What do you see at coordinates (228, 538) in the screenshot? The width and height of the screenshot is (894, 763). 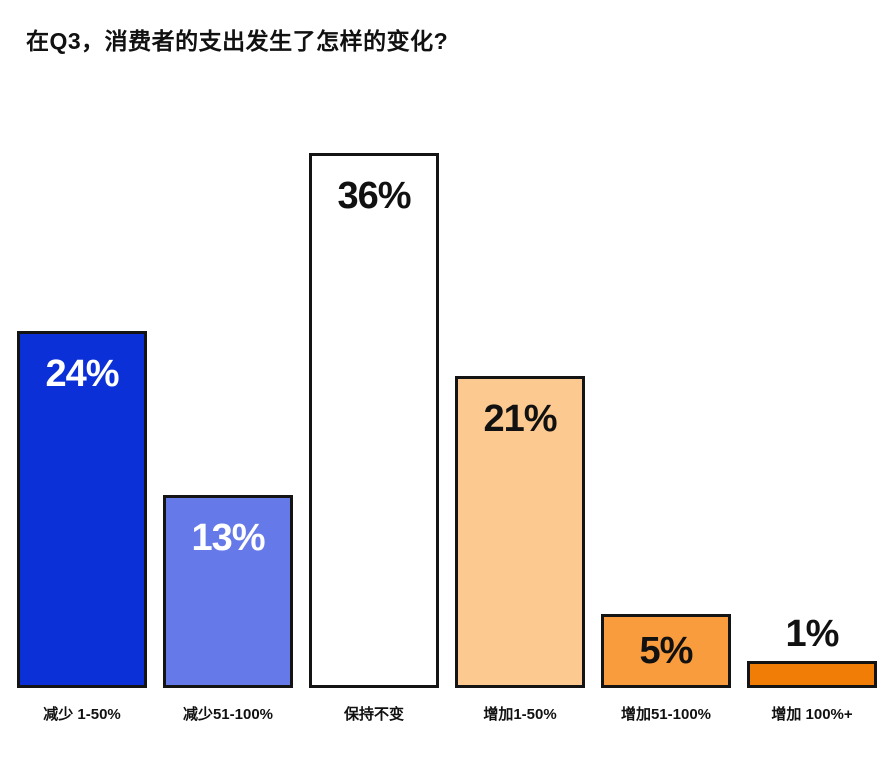 I see `value-label: 13%` at bounding box center [228, 538].